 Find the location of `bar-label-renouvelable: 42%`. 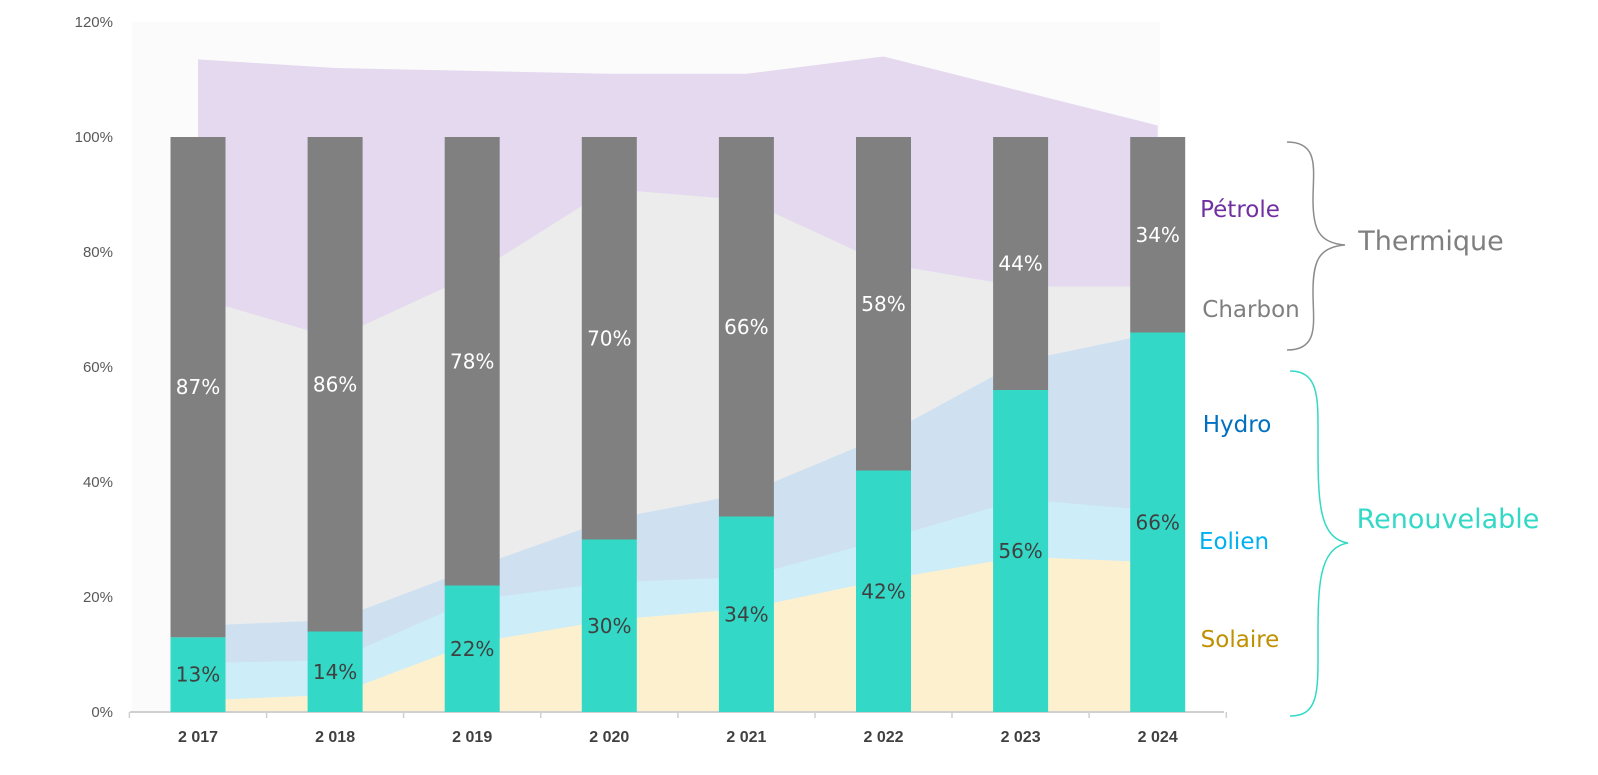

bar-label-renouvelable: 42% is located at coordinates (883, 591).